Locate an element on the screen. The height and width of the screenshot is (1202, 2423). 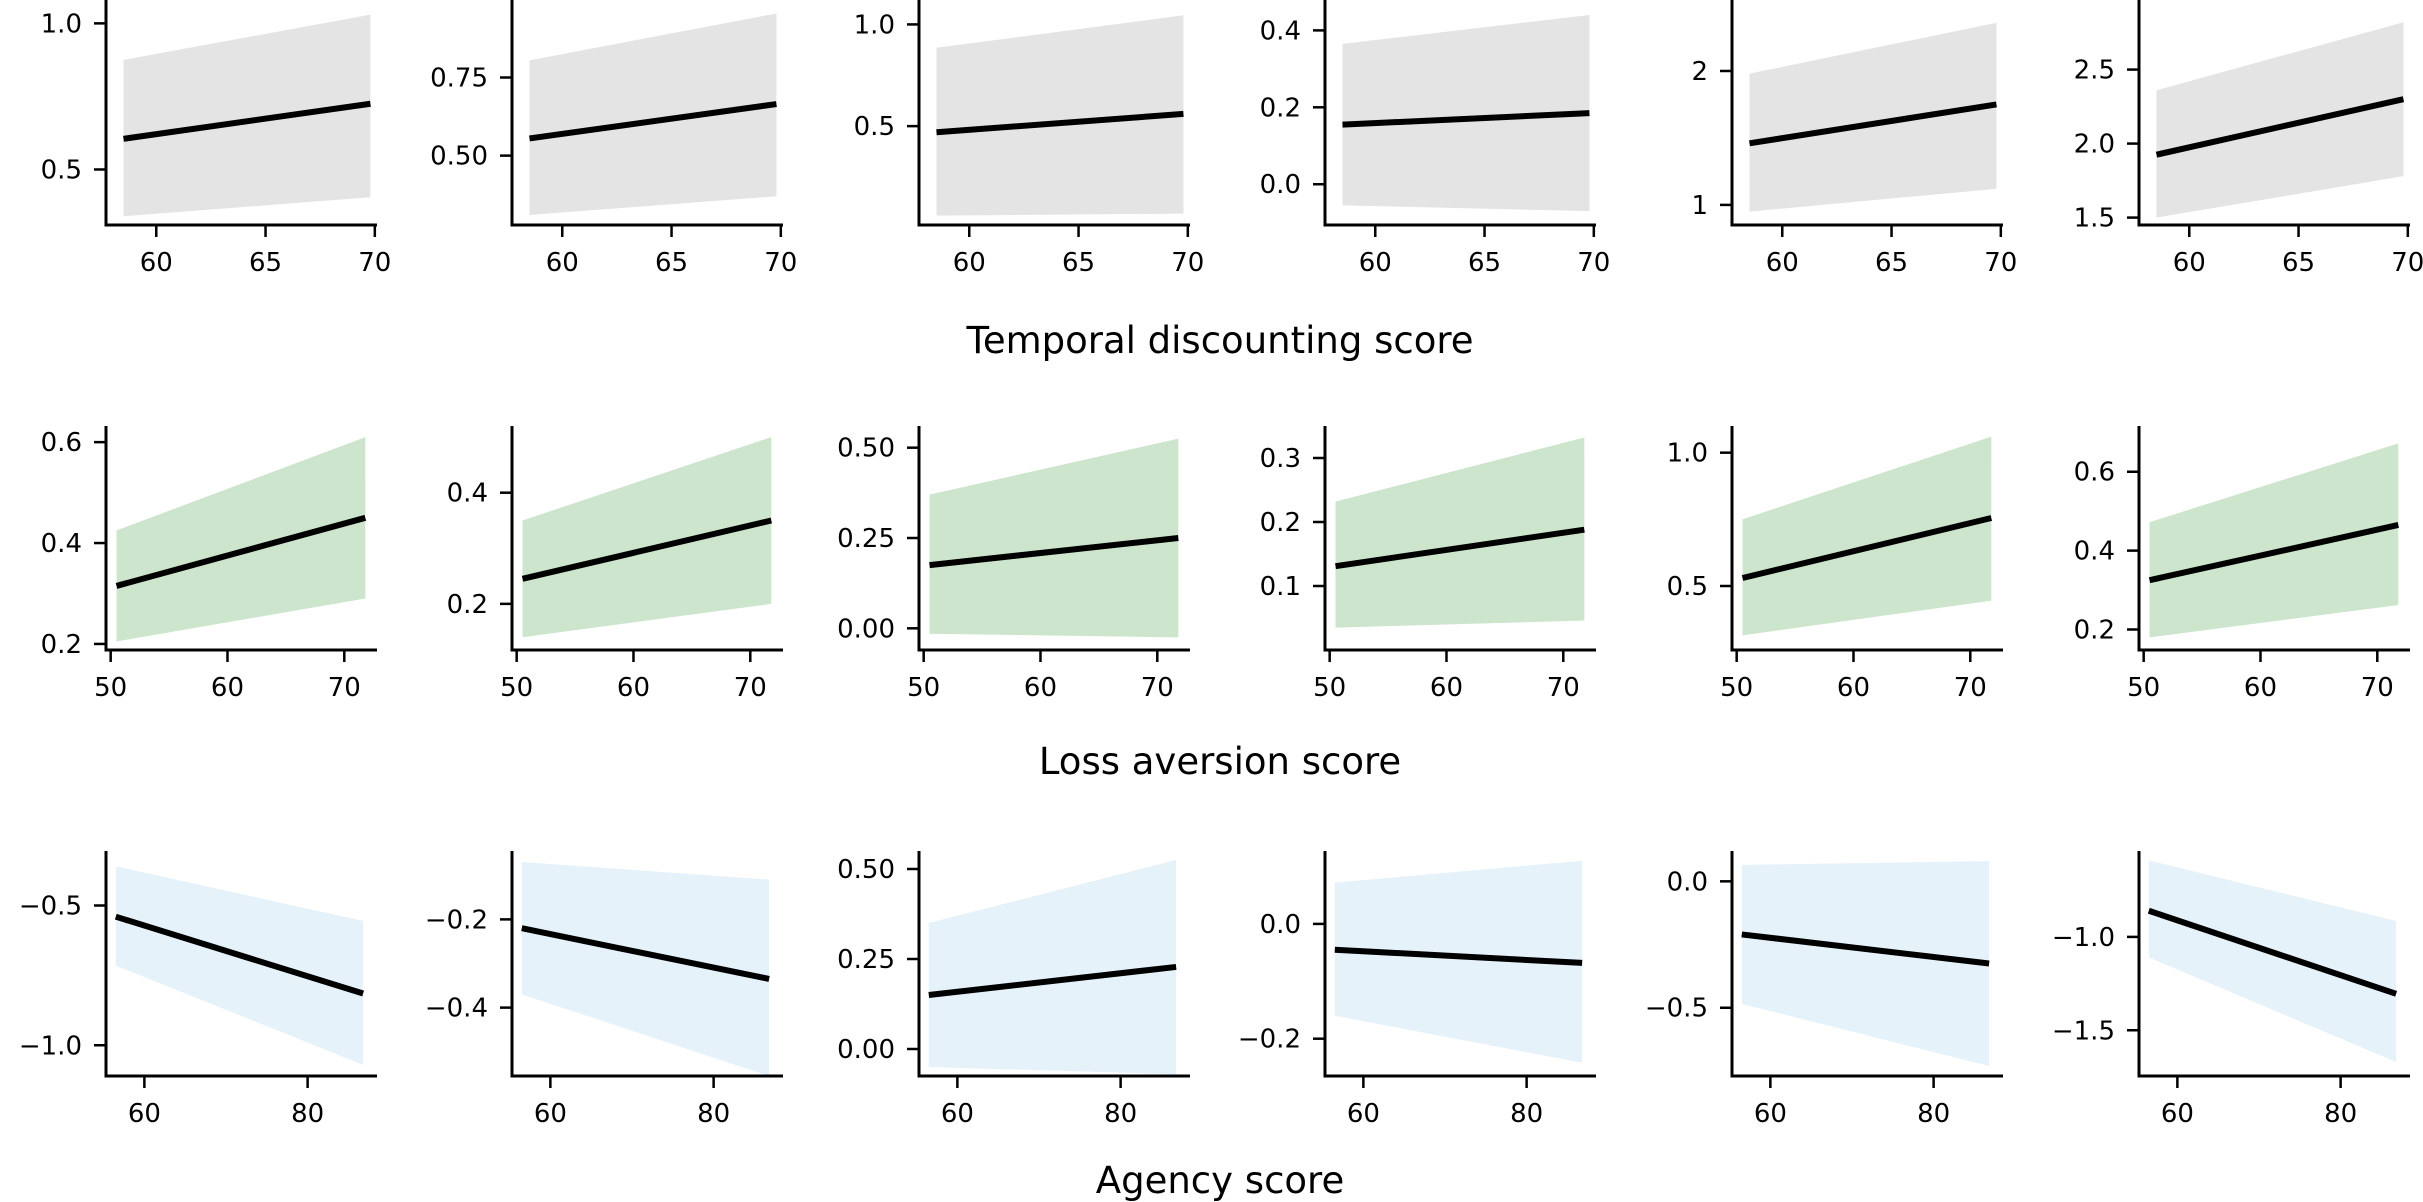
panel-r0-c1: 60 65 70 0.50 0.75 is located at coordinates (613, 139).